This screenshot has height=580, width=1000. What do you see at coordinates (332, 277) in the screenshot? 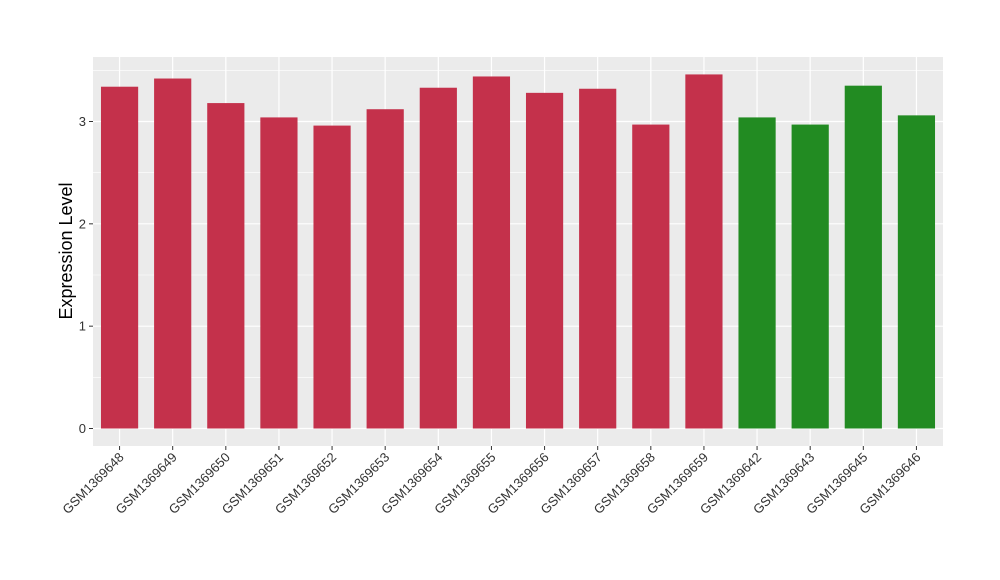
I see `bar-GSM1369652` at bounding box center [332, 277].